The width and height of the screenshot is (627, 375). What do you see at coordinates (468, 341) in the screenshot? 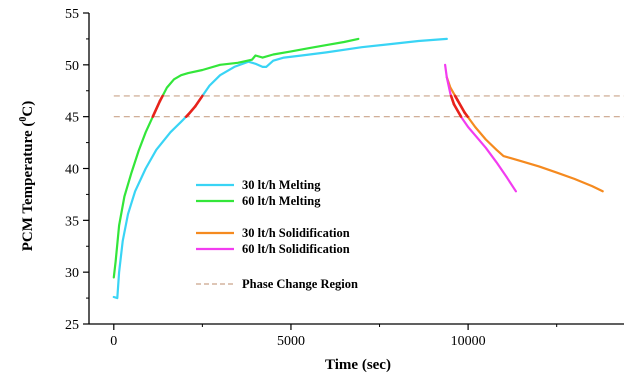
I see `x-tick-label: 10000` at bounding box center [468, 341].